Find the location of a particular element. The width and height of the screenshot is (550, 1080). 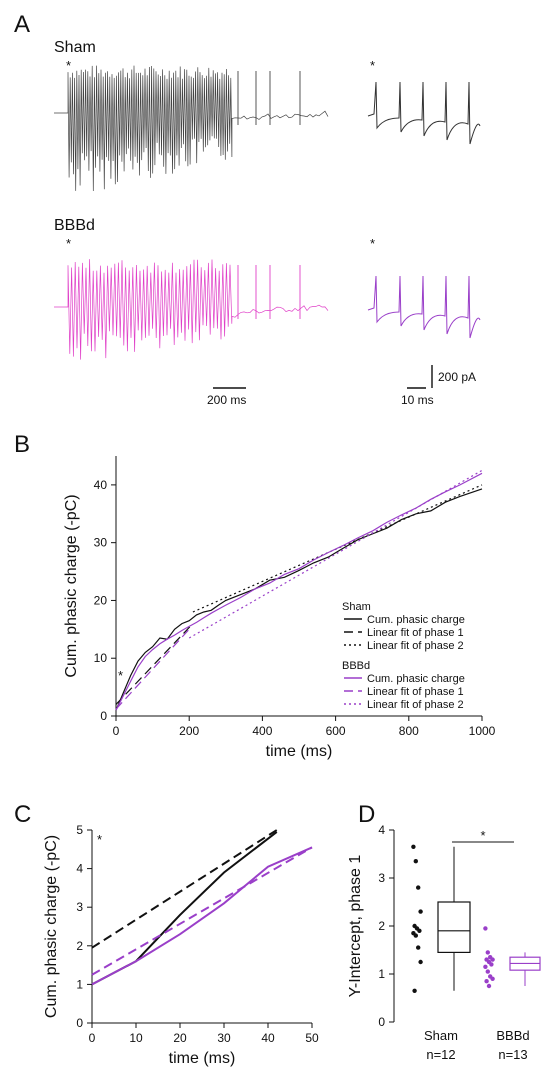

x-tick-label: 40 is located at coordinates (268, 1038).